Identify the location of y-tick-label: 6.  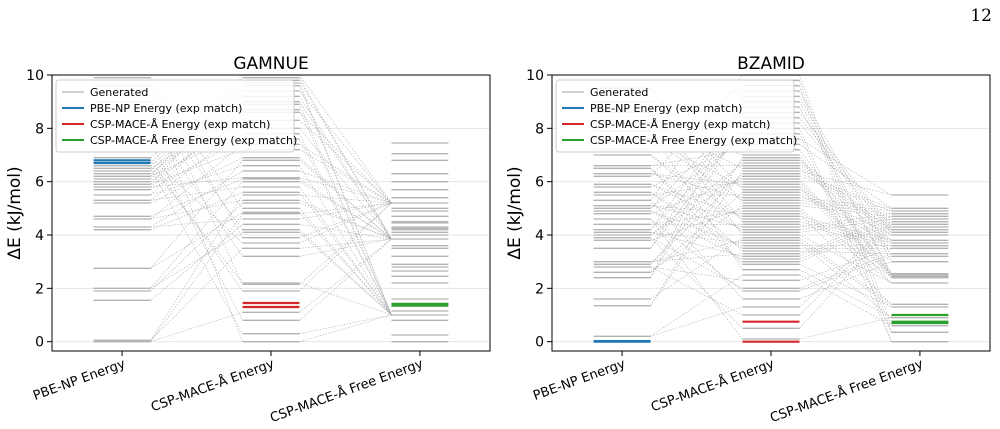
(539, 183).